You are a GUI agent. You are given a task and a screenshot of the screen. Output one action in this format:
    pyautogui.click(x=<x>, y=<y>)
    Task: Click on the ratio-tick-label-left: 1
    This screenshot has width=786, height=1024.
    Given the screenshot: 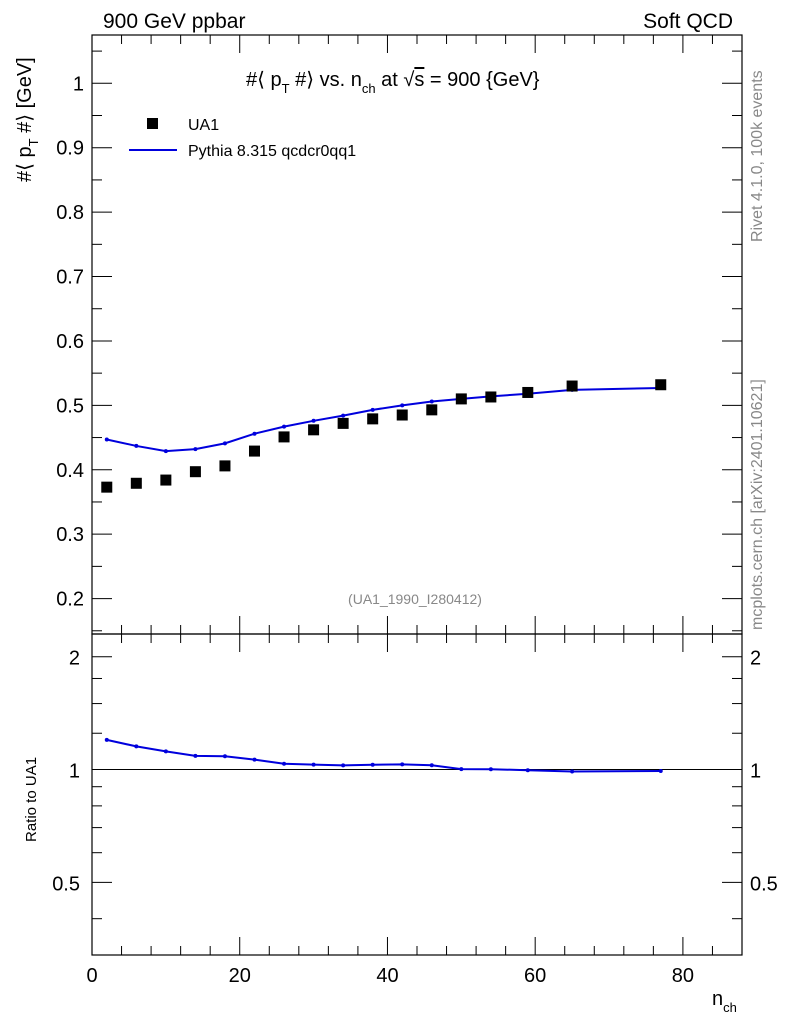 What is the action you would take?
    pyautogui.click(x=74, y=772)
    